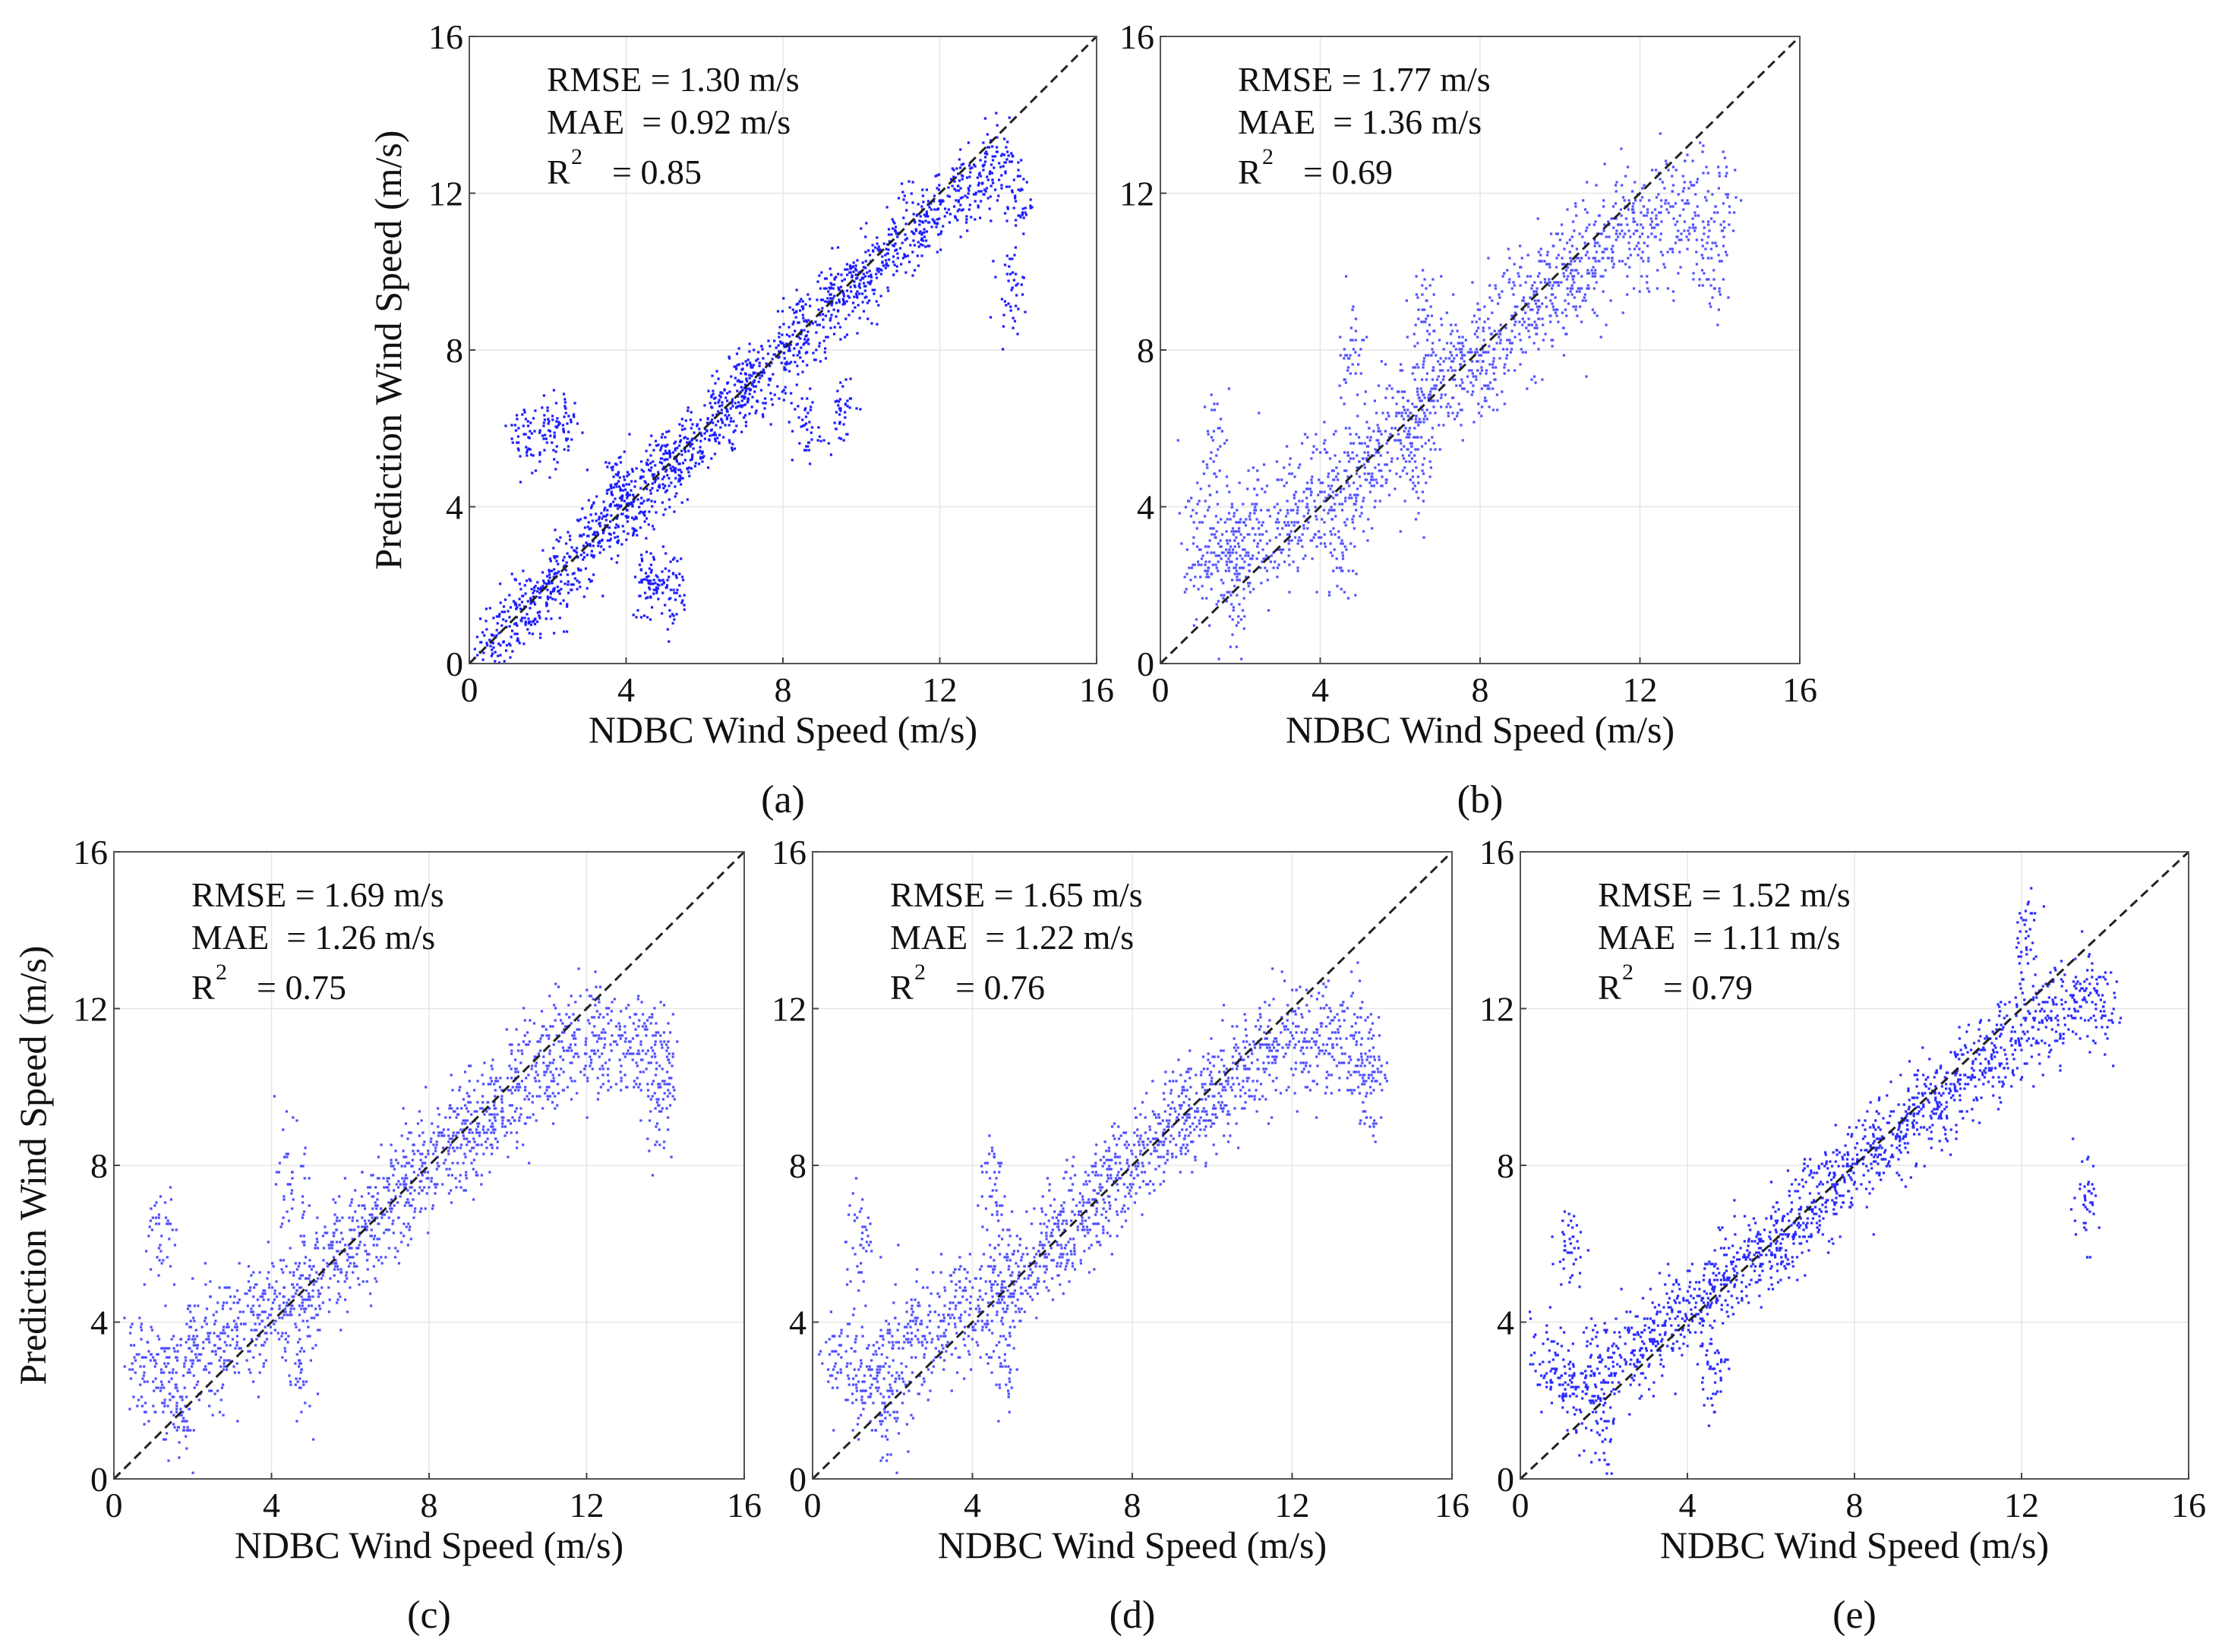  What do you see at coordinates (806, 426) in the screenshot?
I see `data-point-cluster` at bounding box center [806, 426].